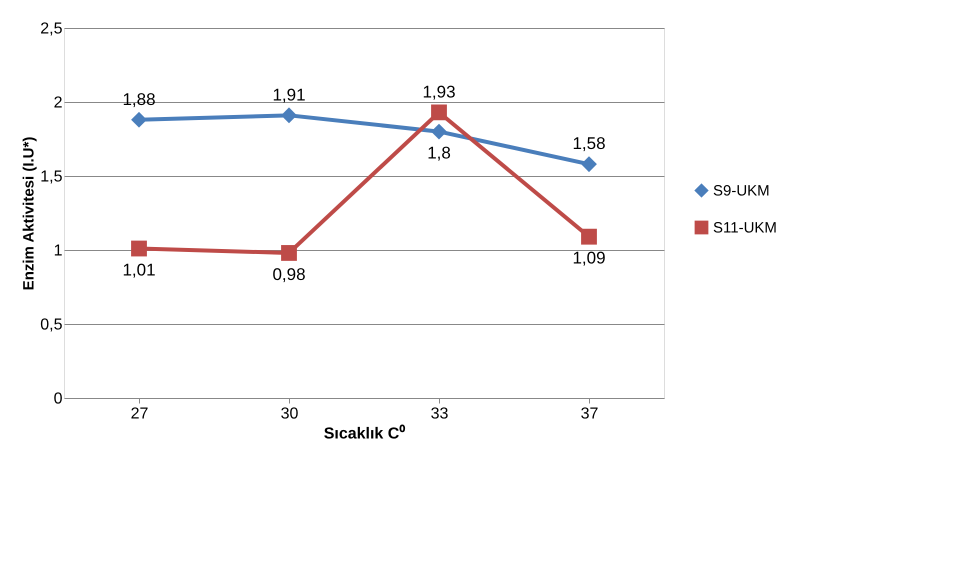  I want to click on data-label: 0,98, so click(289, 274).